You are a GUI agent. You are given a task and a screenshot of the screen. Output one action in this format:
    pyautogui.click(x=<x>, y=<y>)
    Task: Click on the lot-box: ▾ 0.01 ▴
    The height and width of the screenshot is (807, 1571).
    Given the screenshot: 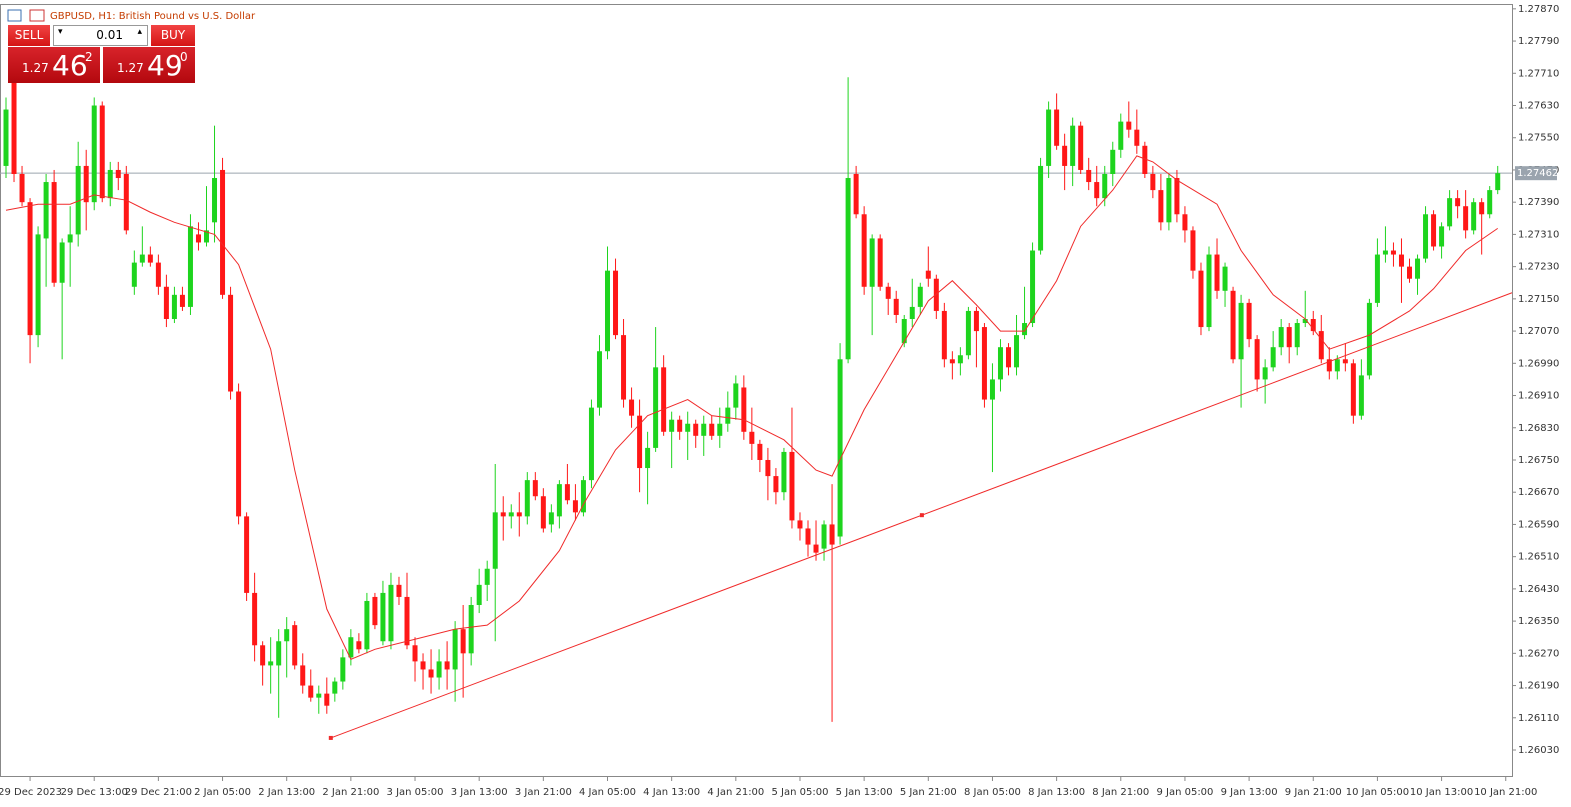 What is the action you would take?
    pyautogui.click(x=100, y=35)
    